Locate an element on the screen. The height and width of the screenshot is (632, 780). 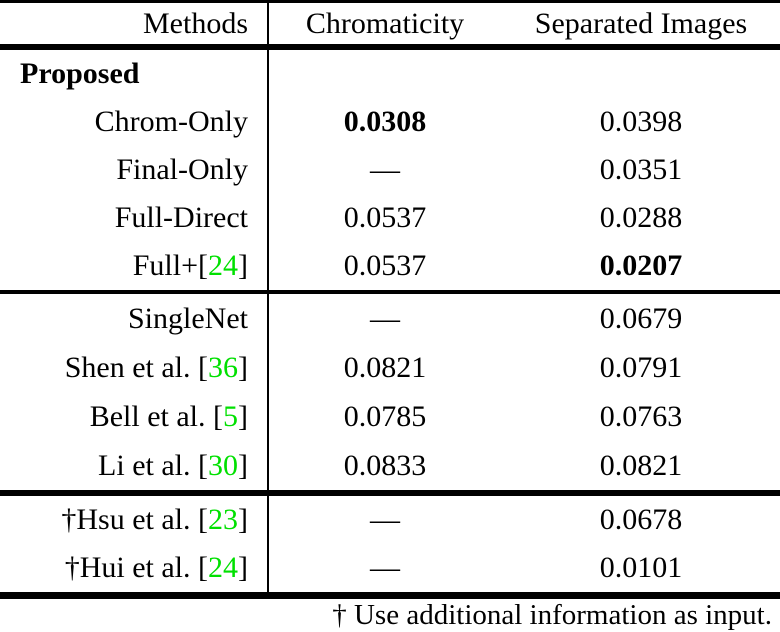
method-cell: Full+[24] is located at coordinates (134, 266).